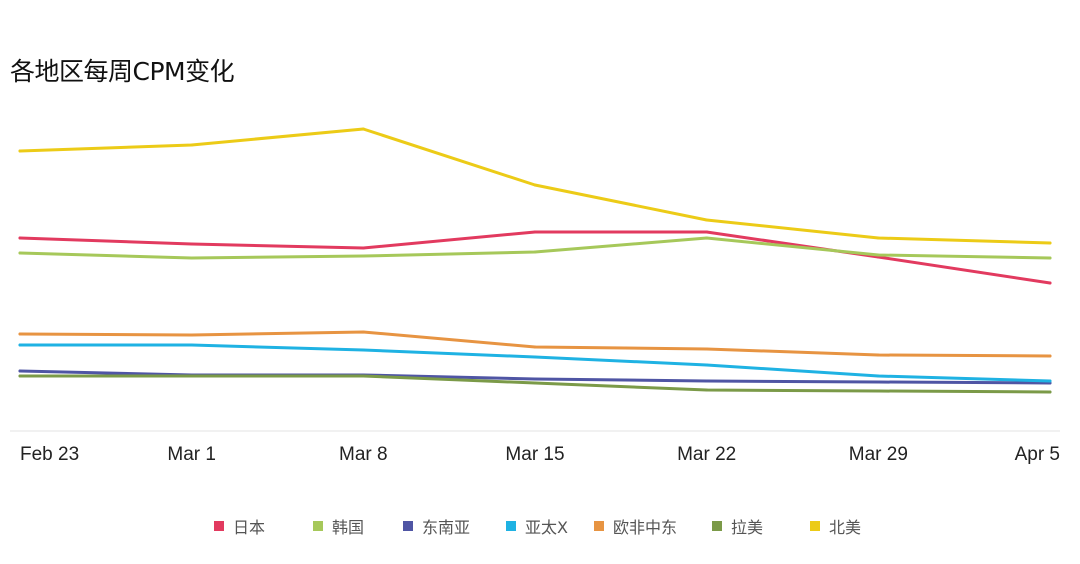 Image resolution: width=1080 pixels, height=564 pixels. Describe the element at coordinates (645, 527) in the screenshot. I see `legend-label: 欧非中东` at that location.